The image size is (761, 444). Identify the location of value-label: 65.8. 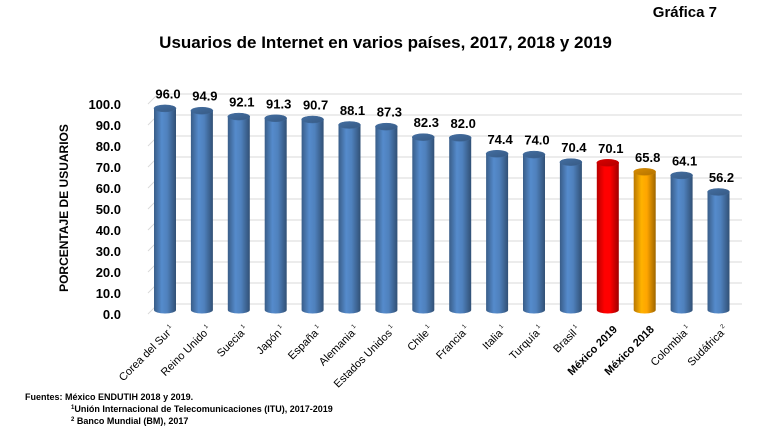
(647, 157).